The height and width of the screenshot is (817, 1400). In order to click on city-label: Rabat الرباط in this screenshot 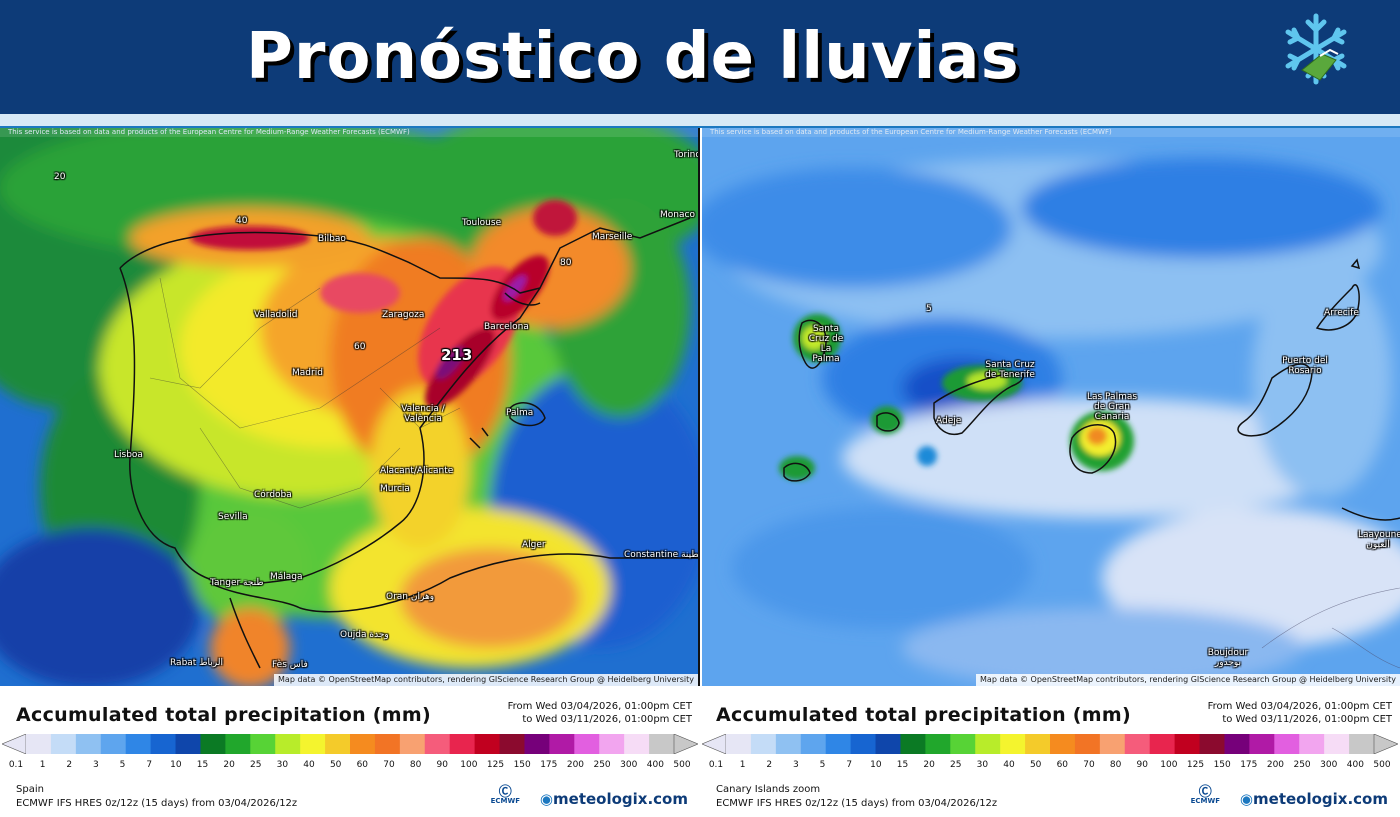, I will do `click(196, 663)`.